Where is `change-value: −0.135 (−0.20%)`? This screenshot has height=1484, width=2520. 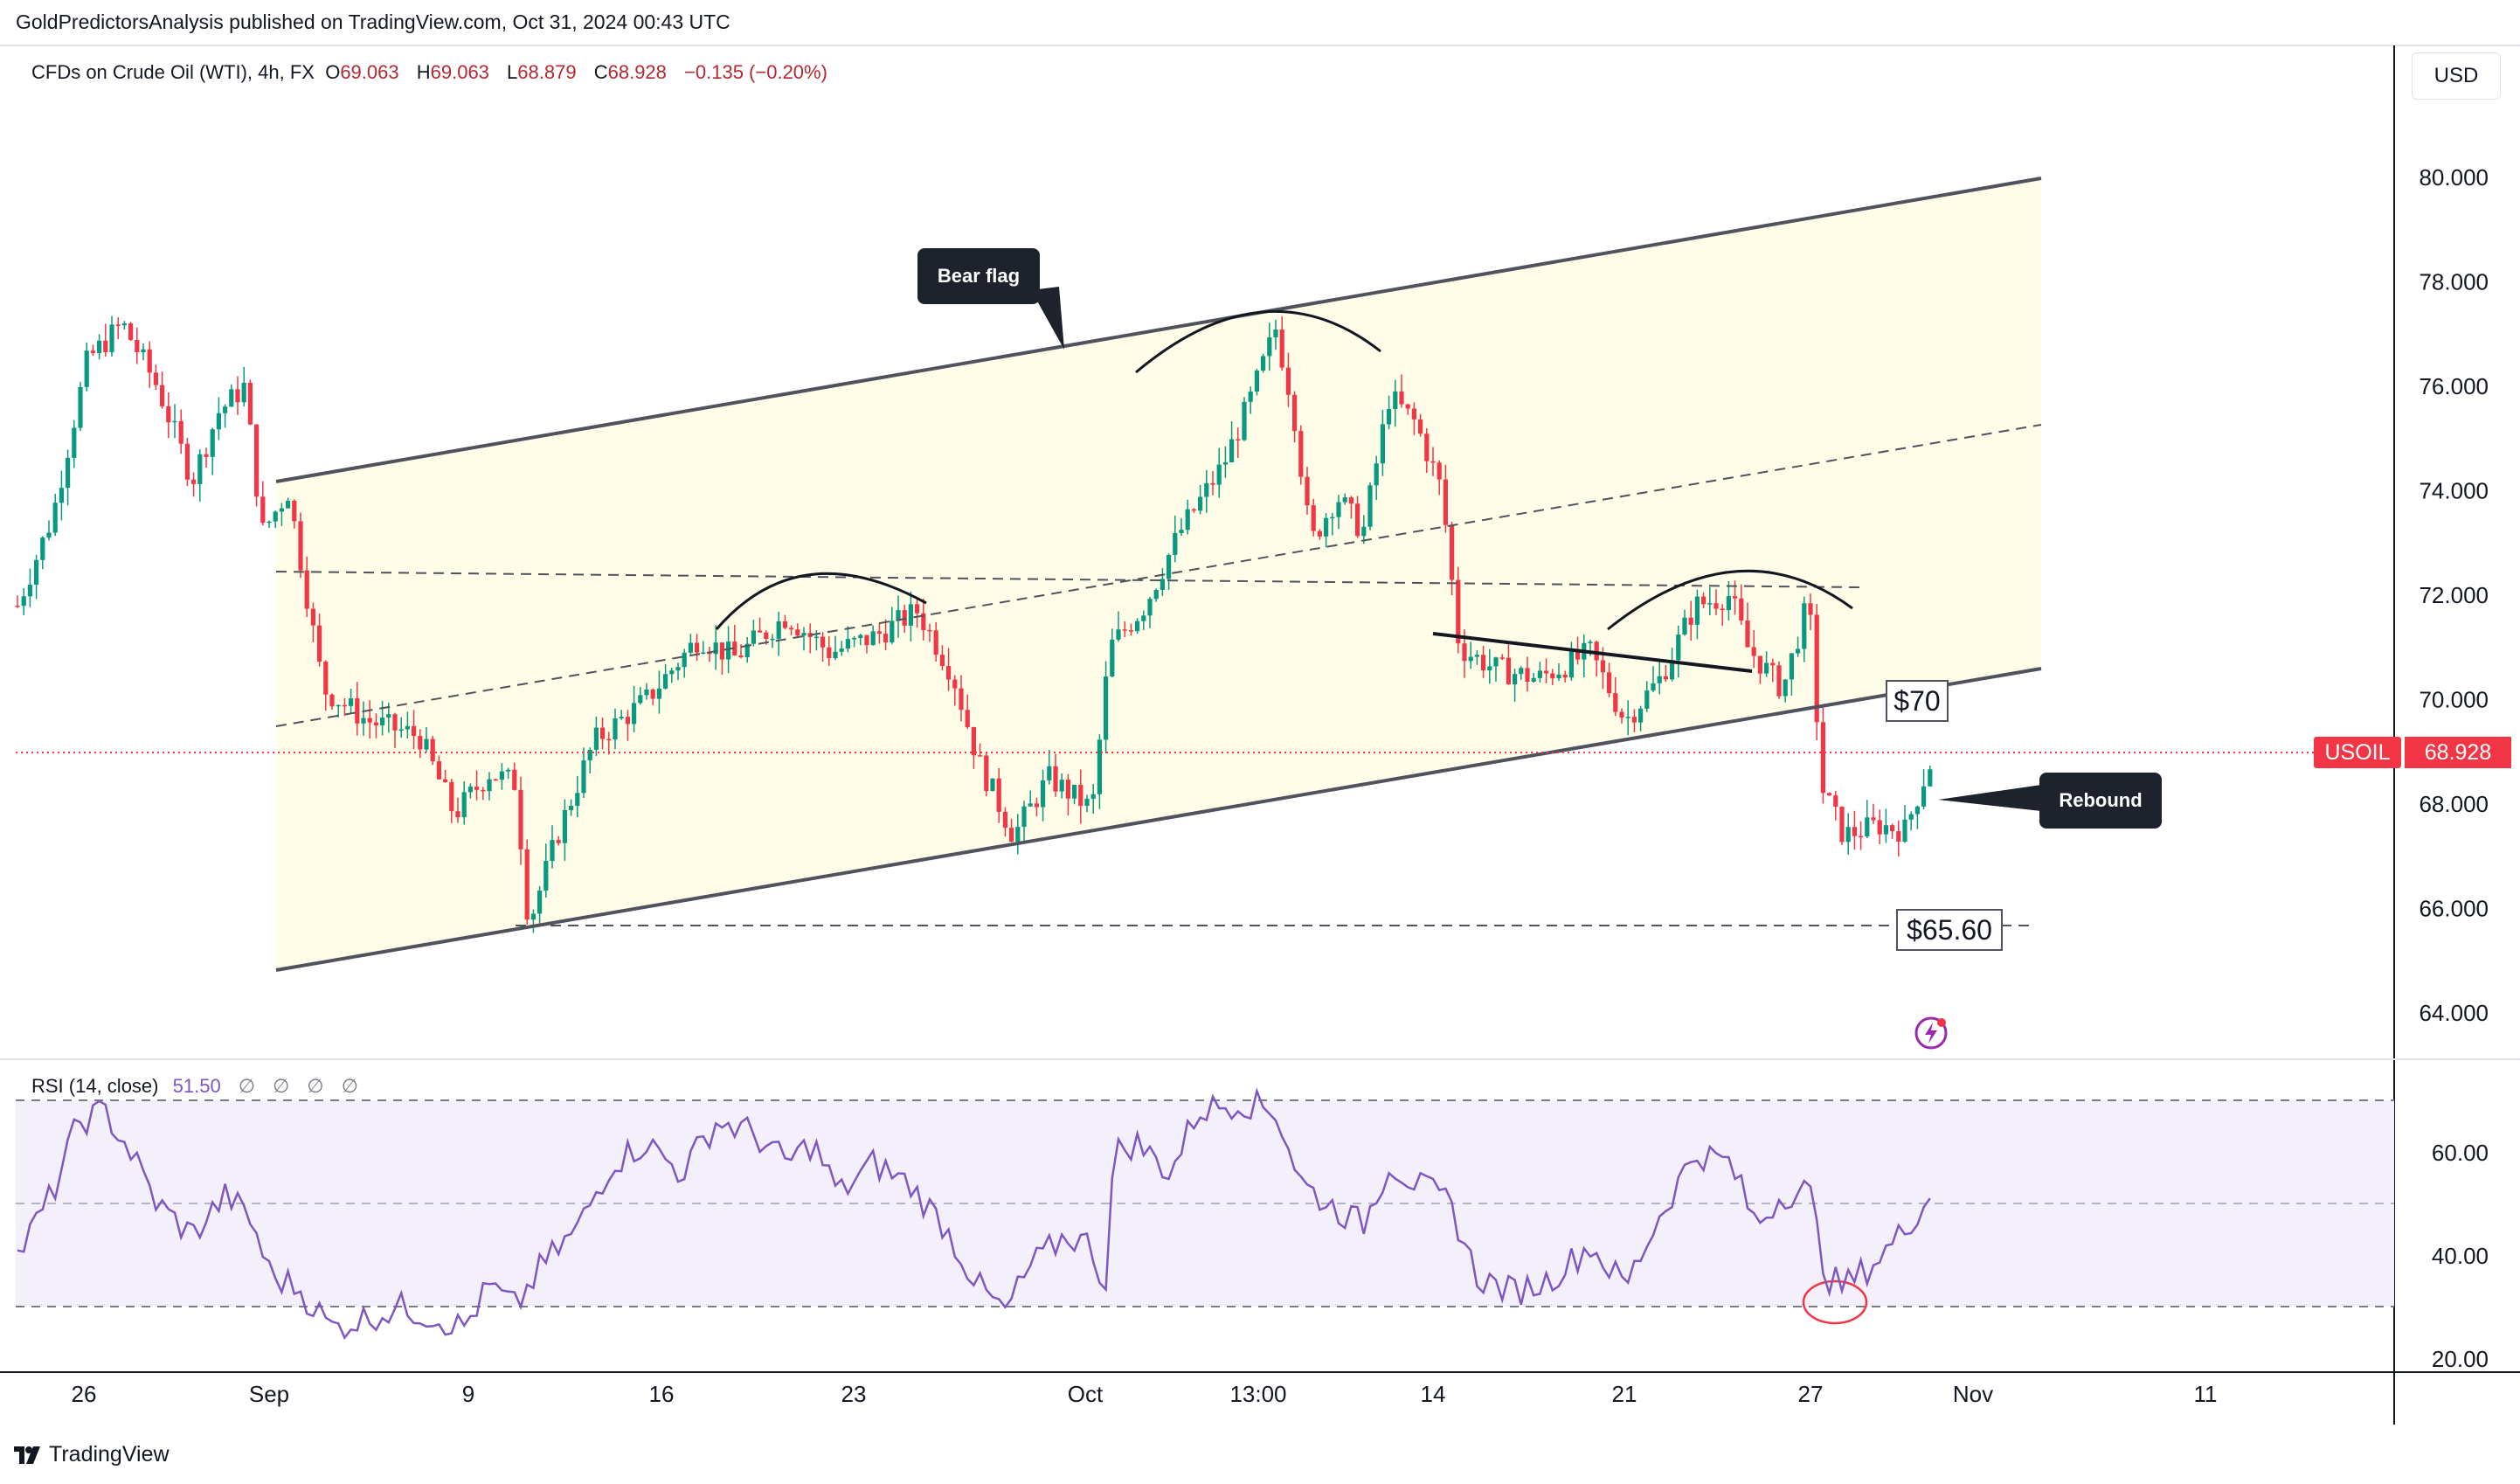
change-value: −0.135 (−0.20%) is located at coordinates (755, 72).